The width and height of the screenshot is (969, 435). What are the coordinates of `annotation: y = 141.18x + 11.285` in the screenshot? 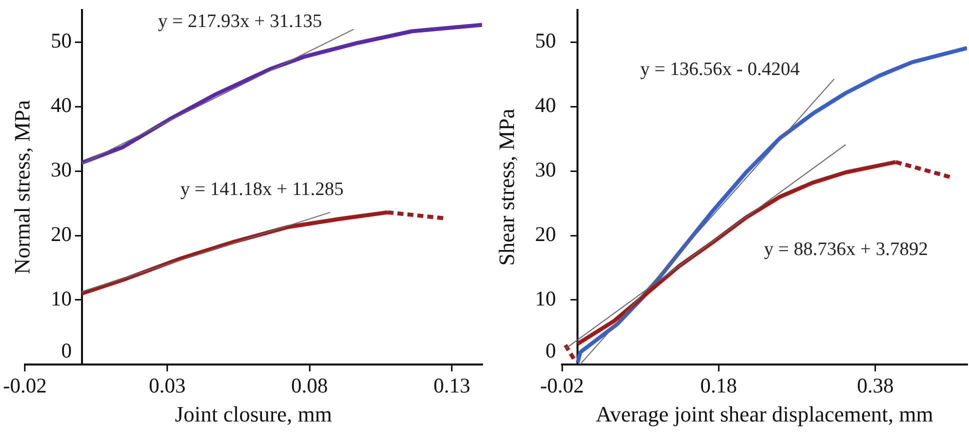 It's located at (262, 189).